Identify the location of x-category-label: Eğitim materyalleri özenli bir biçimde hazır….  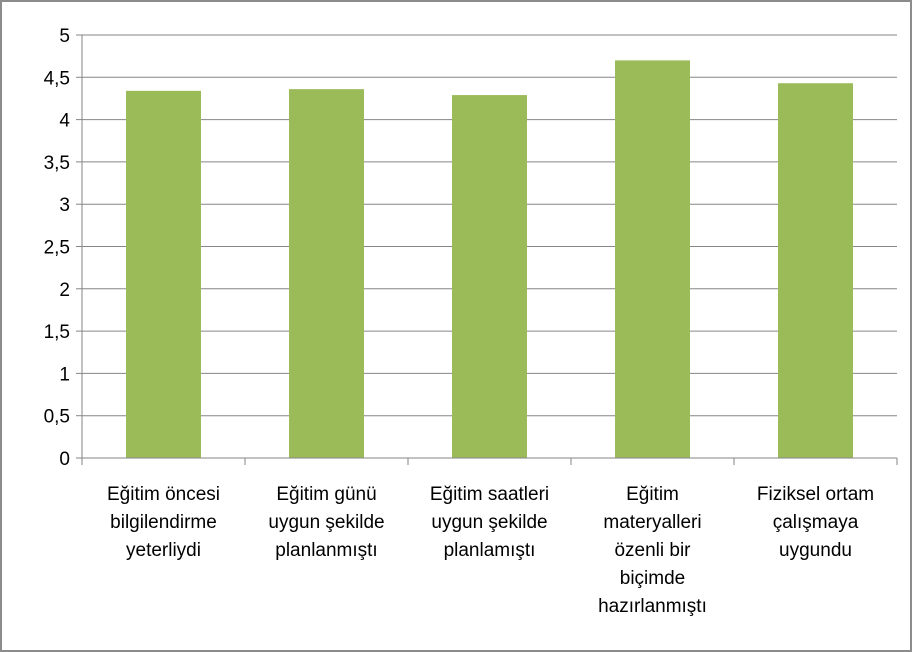
(652, 550).